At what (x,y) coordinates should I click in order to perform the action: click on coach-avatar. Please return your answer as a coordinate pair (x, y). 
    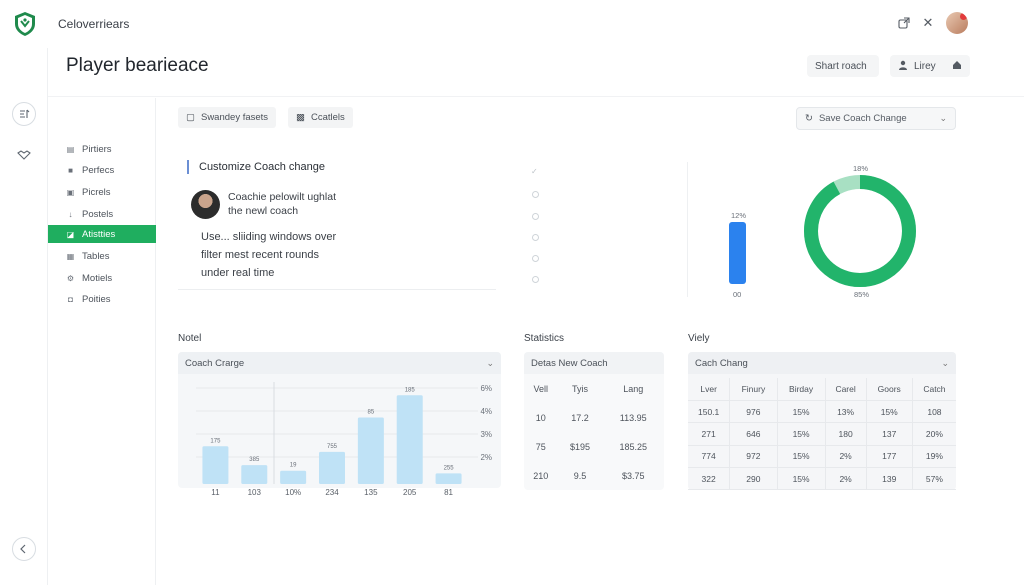
    Looking at the image, I should click on (205, 204).